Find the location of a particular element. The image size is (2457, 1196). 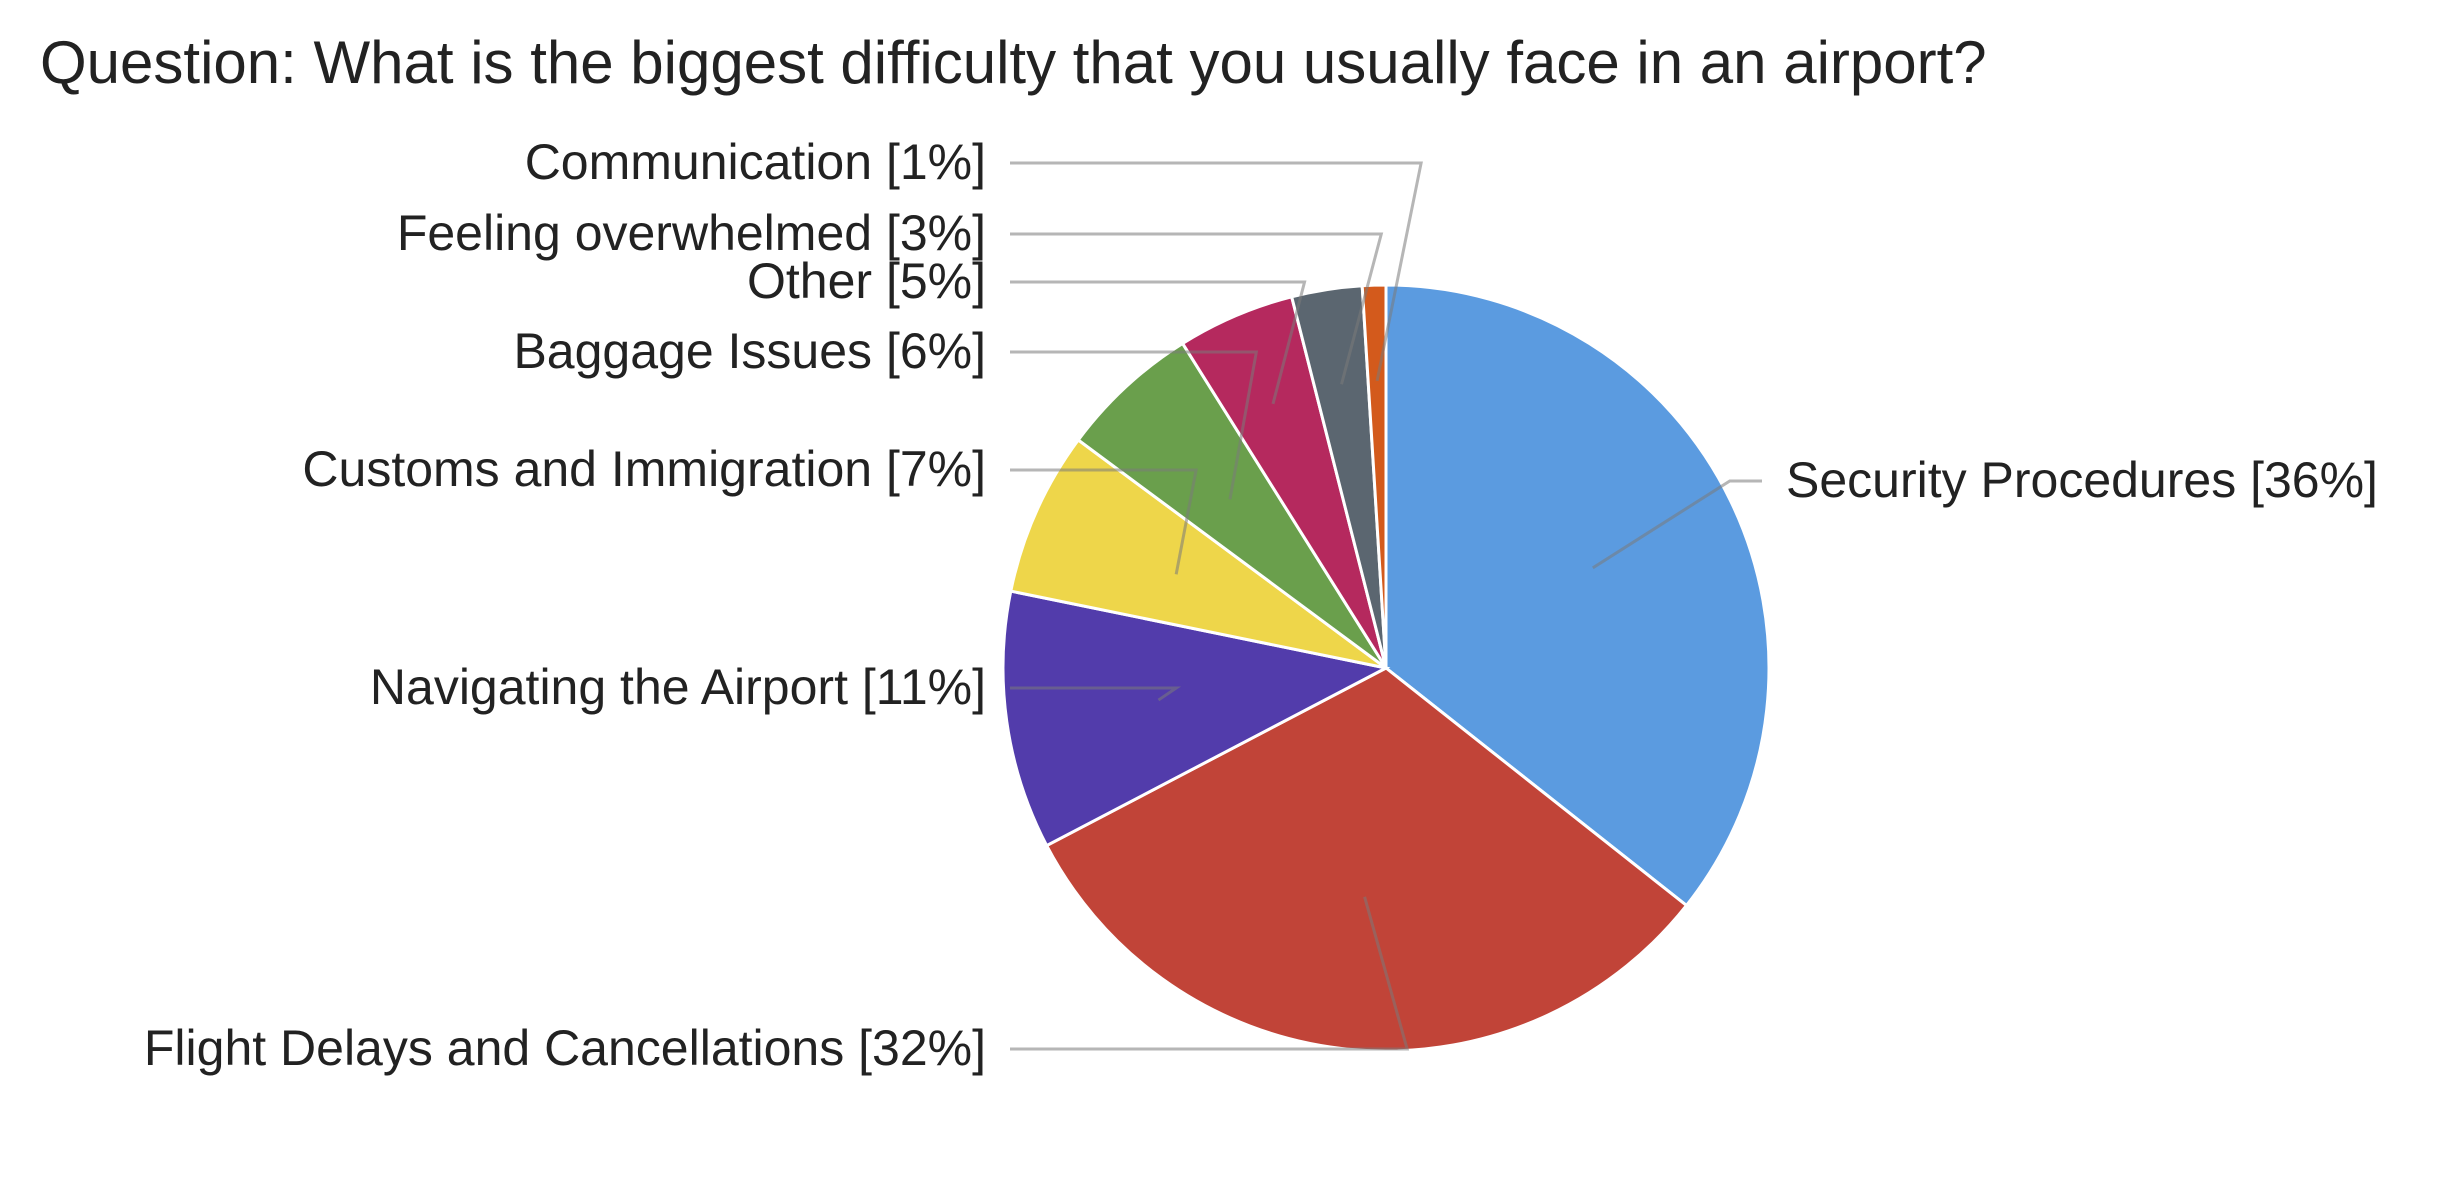

slice-label: Flight Delays and Cancellations [32%] is located at coordinates (565, 1048).